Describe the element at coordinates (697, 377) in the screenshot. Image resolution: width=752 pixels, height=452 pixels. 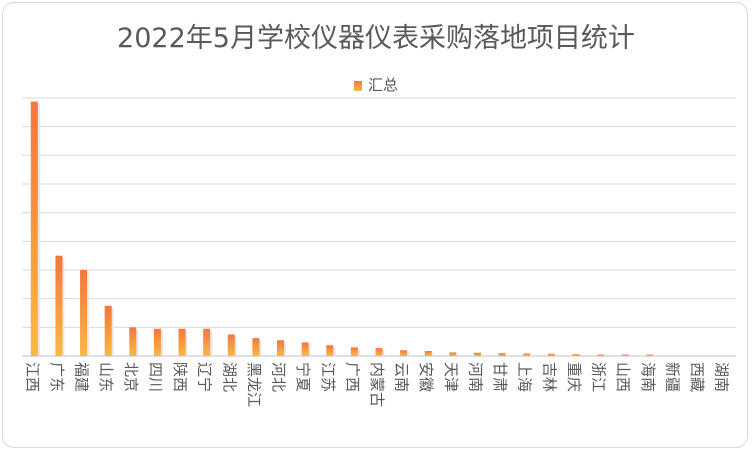
I see `x-tick-label: 西藏` at that location.